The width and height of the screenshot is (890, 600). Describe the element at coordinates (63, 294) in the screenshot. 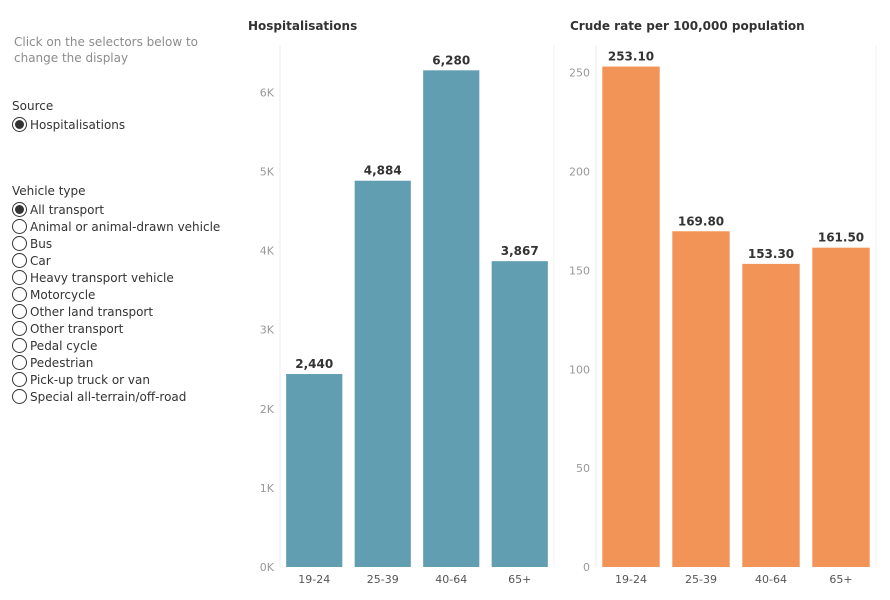

I see `vehicle-type-option-label: Motorcycle` at that location.